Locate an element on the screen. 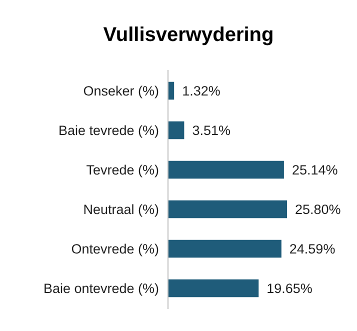 The image size is (357, 331). data-label: 25.14% is located at coordinates (315, 170).